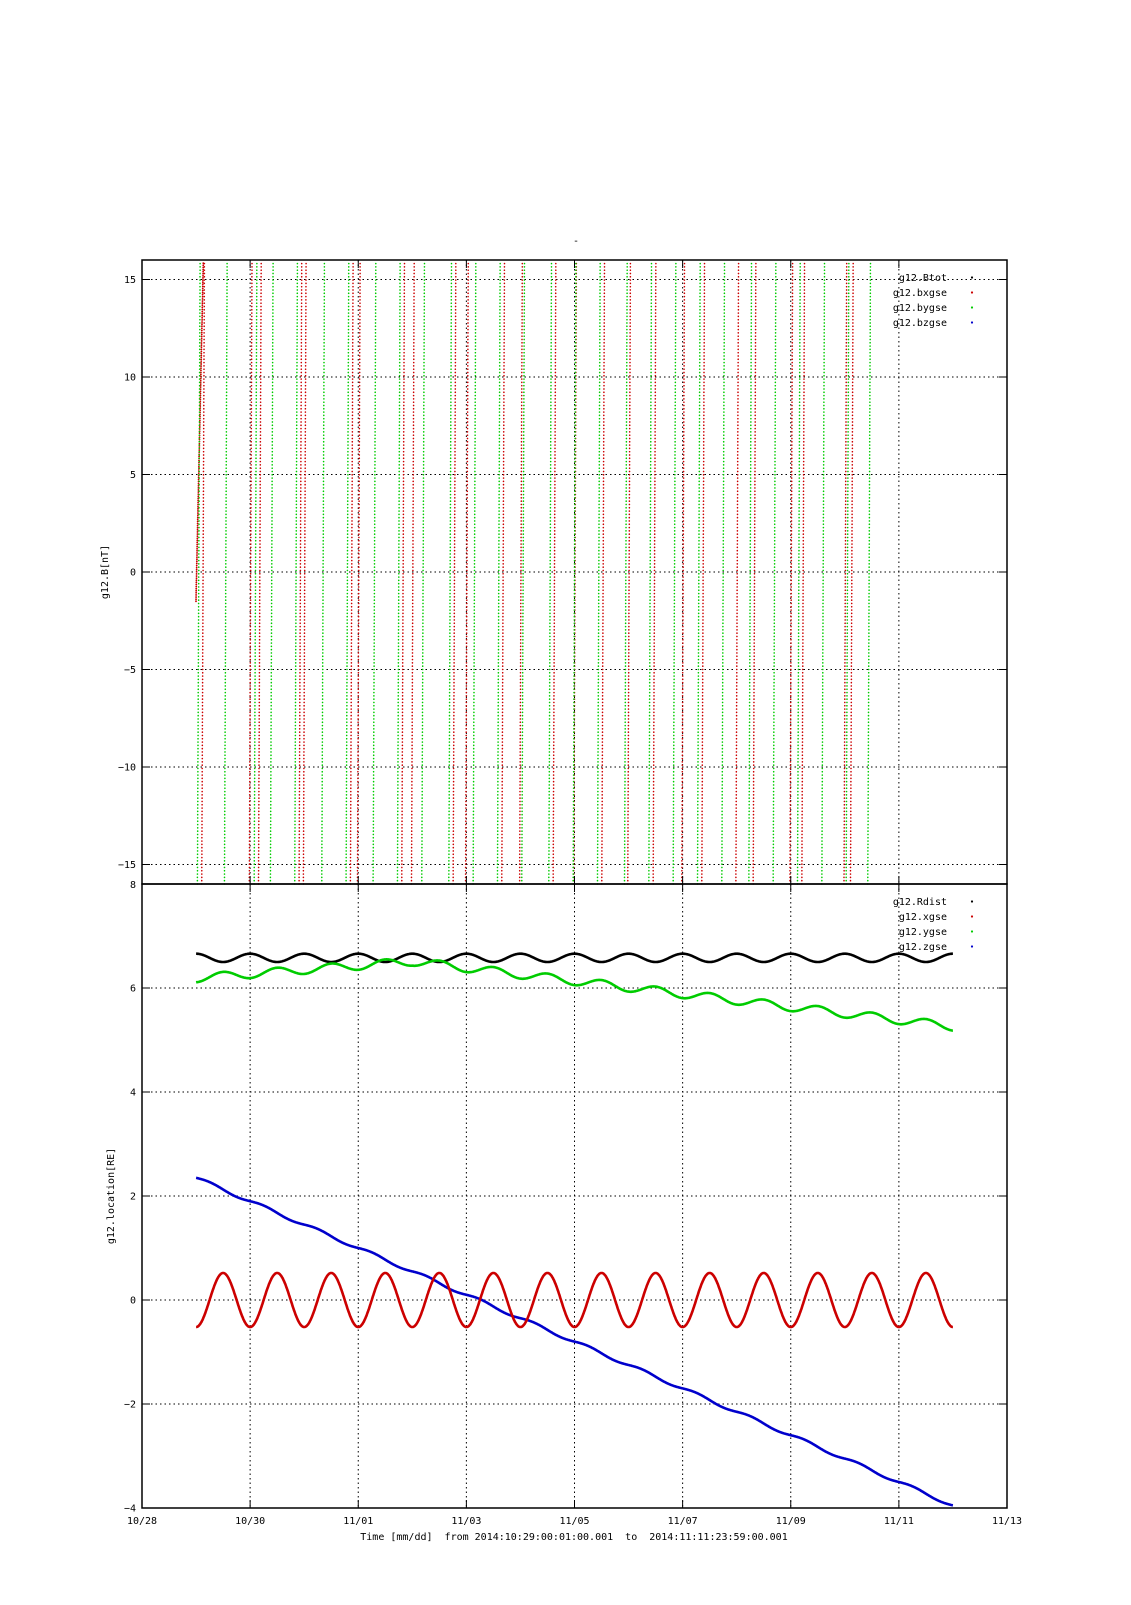 The image size is (1131, 1605). I want to click on top-y-axis-label: g12.B[nT], so click(105, 572).